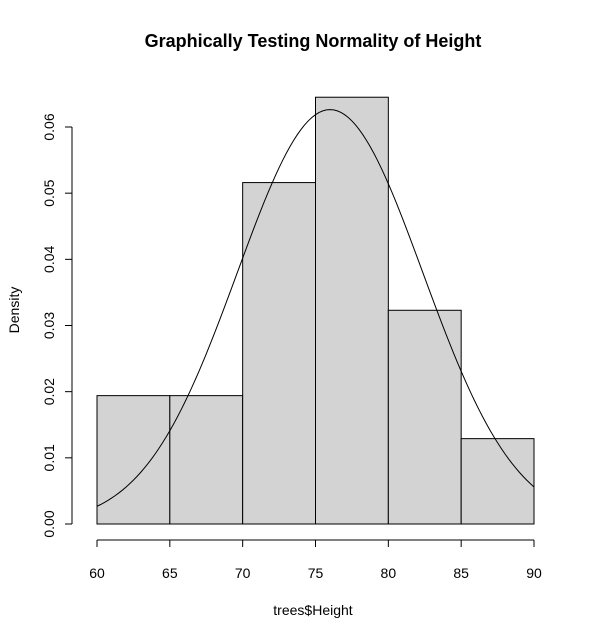 The image size is (591, 640). What do you see at coordinates (49, 457) in the screenshot?
I see `y-tick-label: 0.01` at bounding box center [49, 457].